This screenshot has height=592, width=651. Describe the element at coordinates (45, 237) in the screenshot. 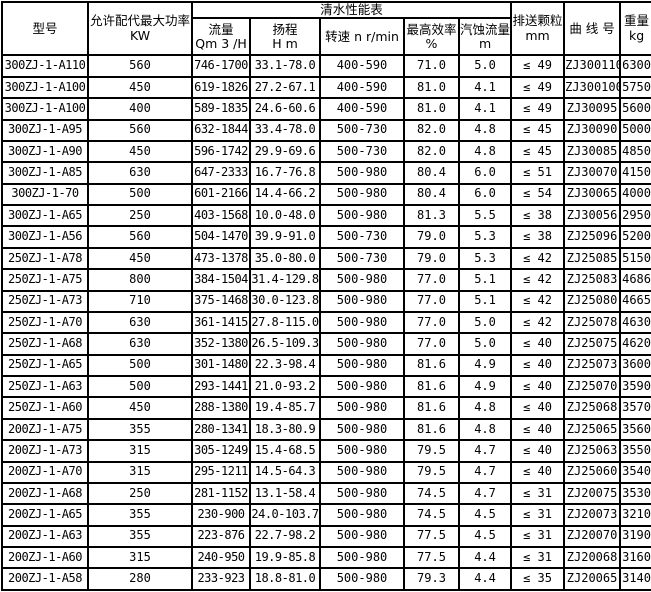

I see `cell-model: 300ZJ-1-A56` at that location.